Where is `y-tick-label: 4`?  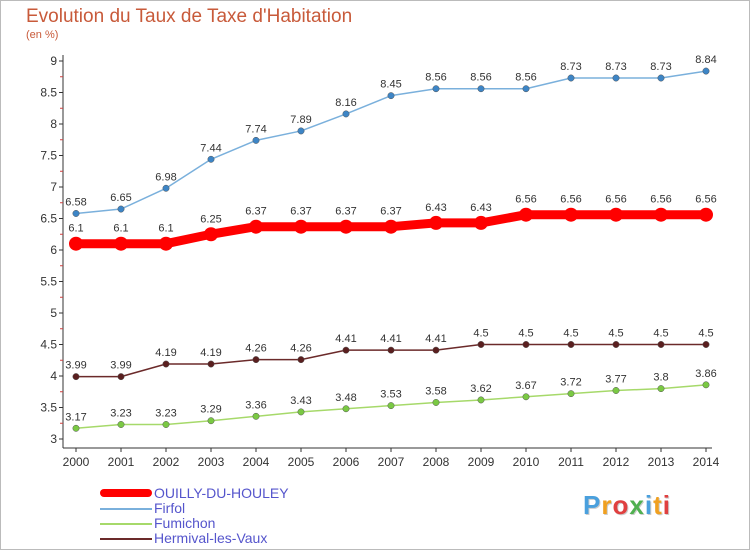
y-tick-label: 4 is located at coordinates (53, 376).